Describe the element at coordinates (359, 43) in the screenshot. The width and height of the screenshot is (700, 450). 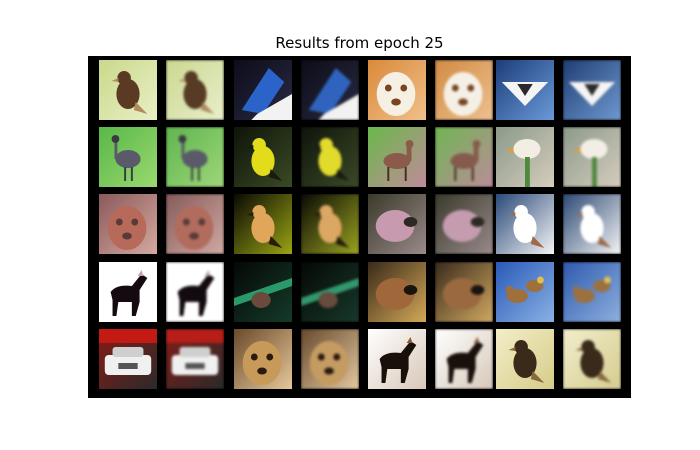
I see `figure-title: Results from epoch 25` at that location.